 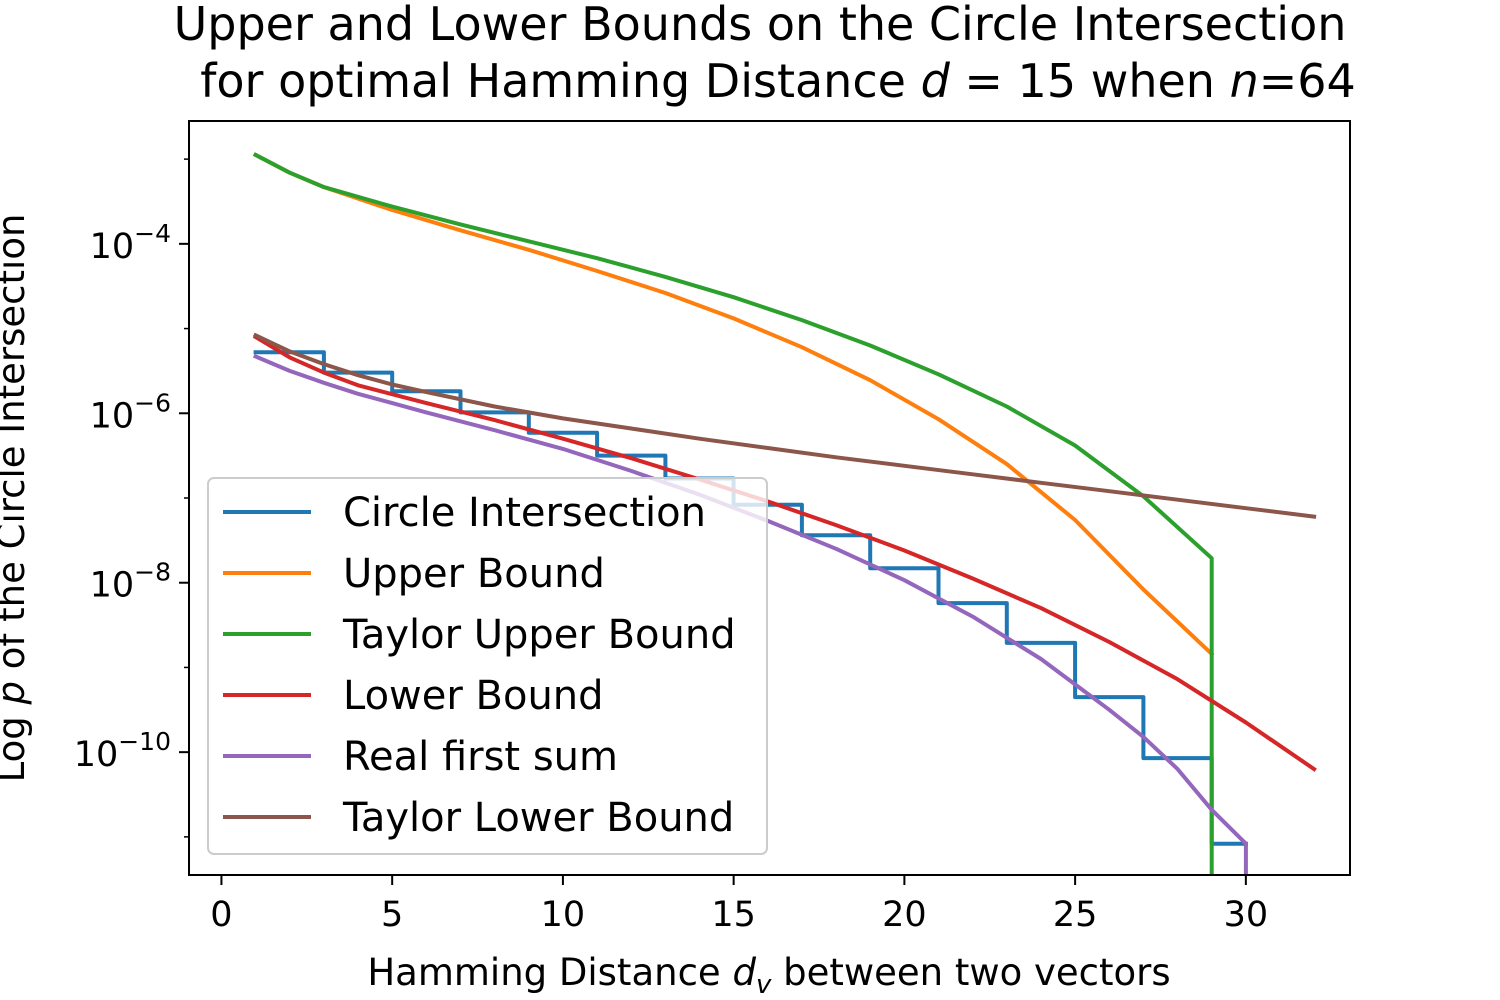 What do you see at coordinates (131, 498) in the screenshot?
I see `y-axis-ticks: 10⁻⁴ 10⁻⁶ 10⁻⁸ 10⁻¹⁰` at bounding box center [131, 498].